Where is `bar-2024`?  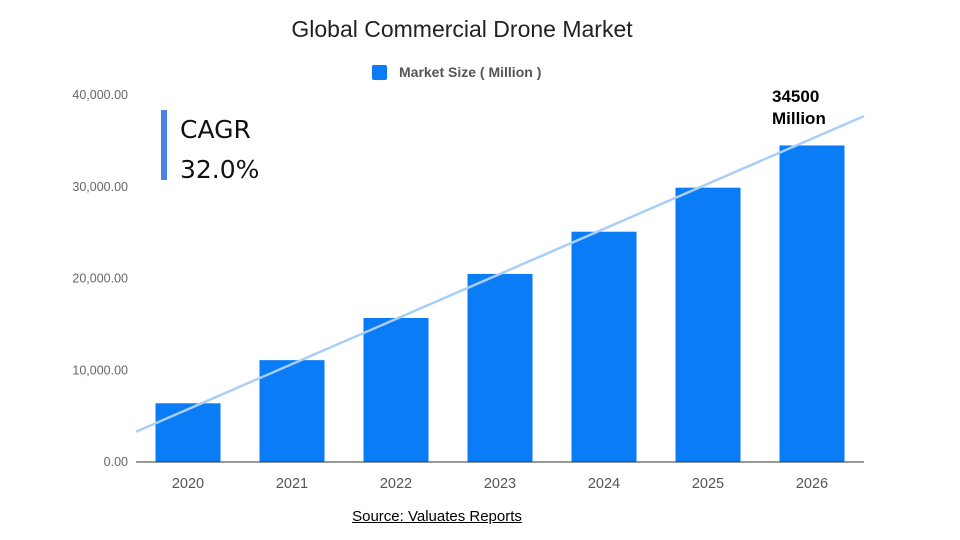 bar-2024 is located at coordinates (604, 346).